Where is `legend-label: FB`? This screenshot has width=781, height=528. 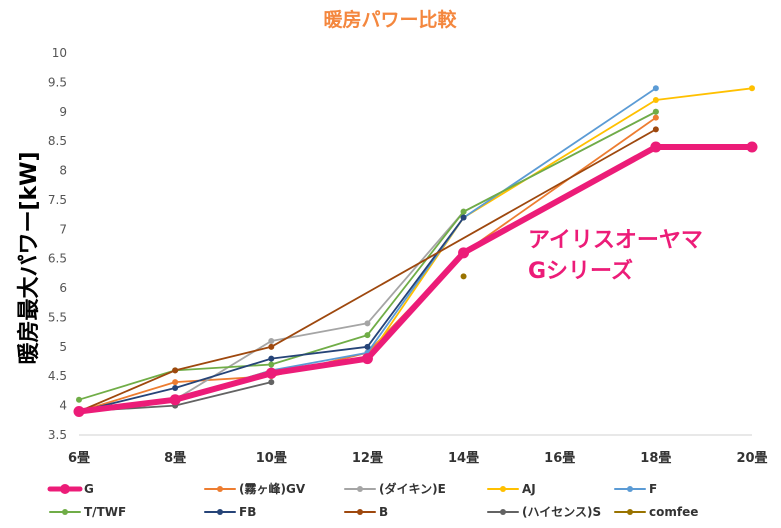 legend-label: FB is located at coordinates (247, 512).